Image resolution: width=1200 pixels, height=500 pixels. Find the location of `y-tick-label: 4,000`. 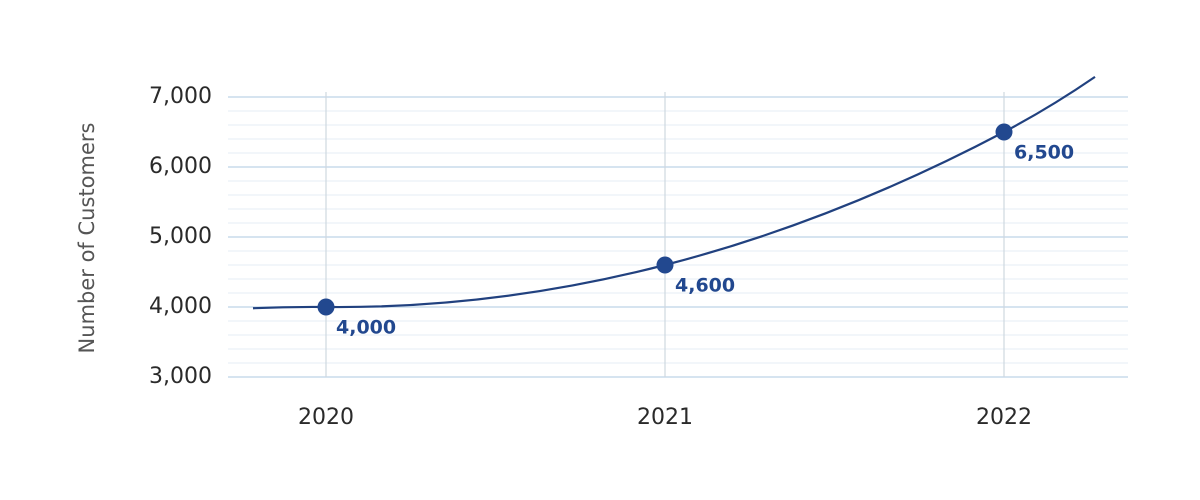

y-tick-label: 4,000 is located at coordinates (180, 306).